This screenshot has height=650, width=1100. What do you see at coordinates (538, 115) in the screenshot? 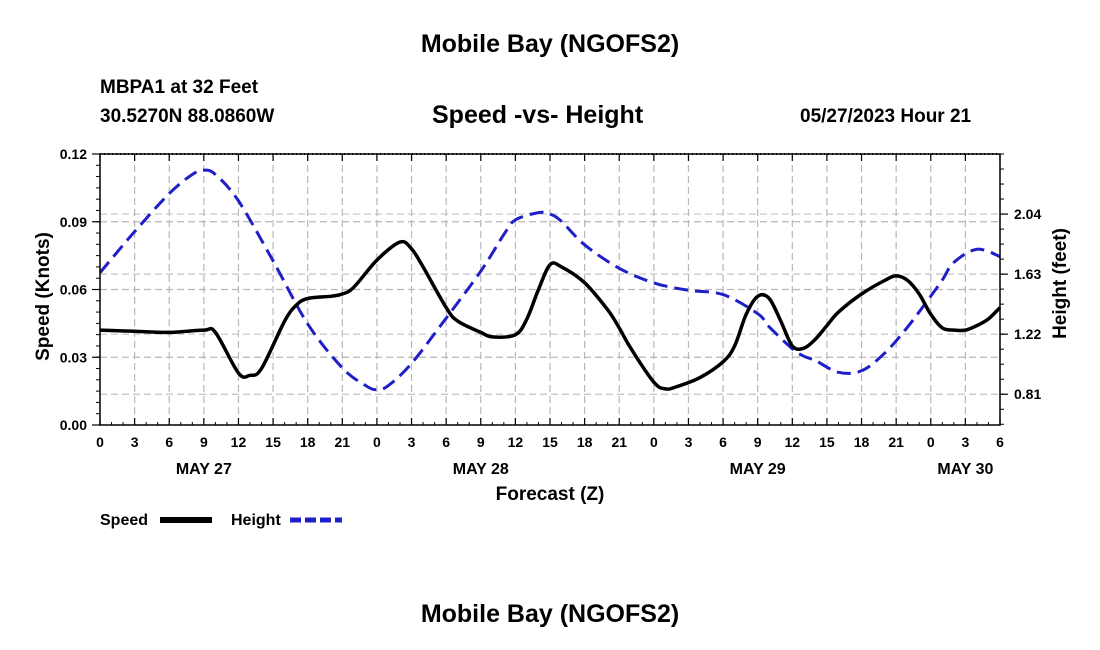
I see `chart-subtitle: Speed -vs- Height` at bounding box center [538, 115].